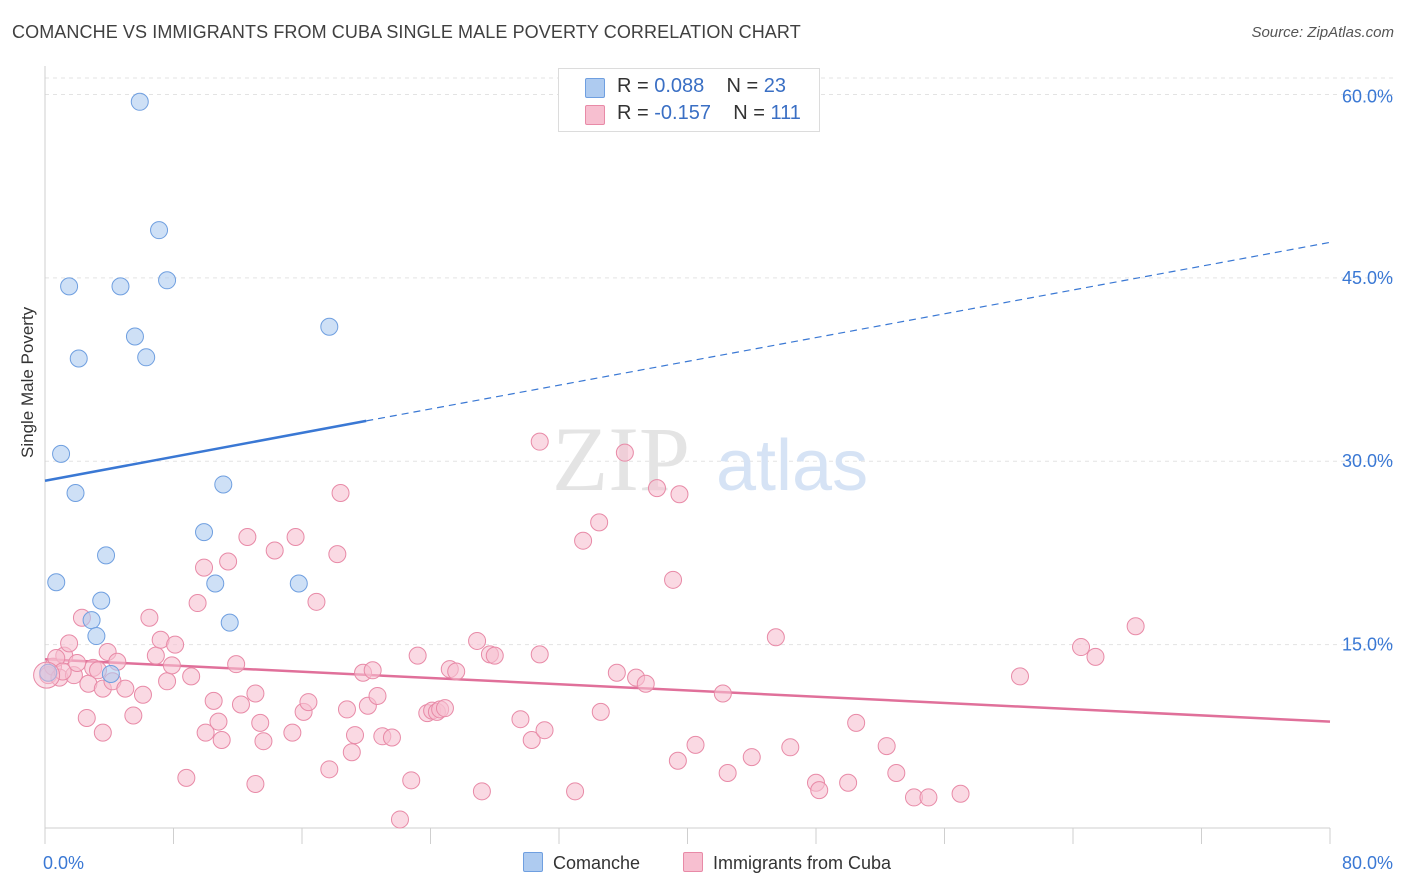 This screenshot has height=892, width=1406. Describe the element at coordinates (63, 863) in the screenshot. I see `x-tick-label: 0.0%` at that location.